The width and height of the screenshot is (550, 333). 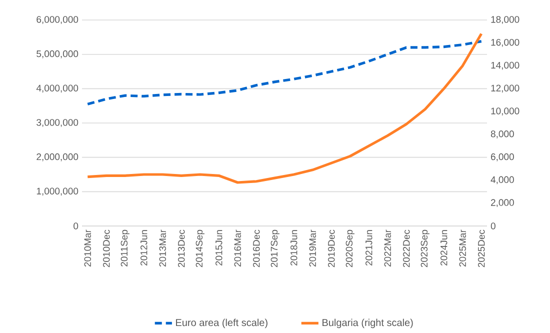 I want to click on y2-tick-label: 6,000, so click(x=502, y=157).